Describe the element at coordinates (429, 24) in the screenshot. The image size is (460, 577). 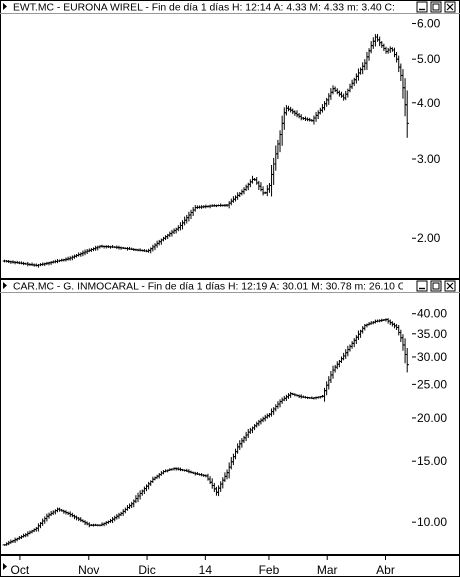
I see `y-tick-label: 6.00` at that location.